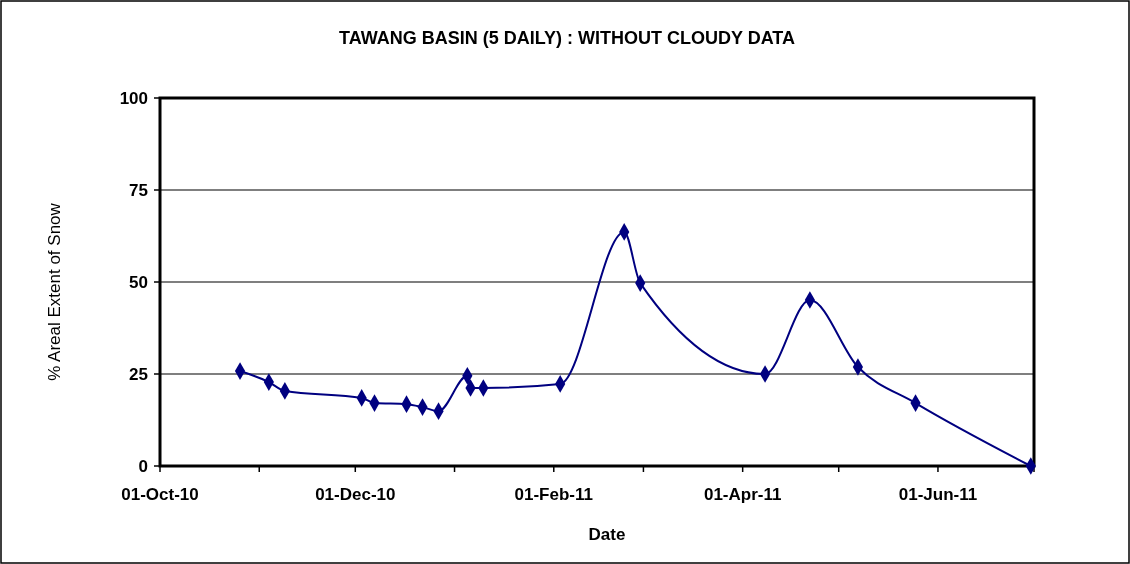  Describe the element at coordinates (938, 494) in the screenshot. I see `x-tick-label: 01-Jun-11` at that location.